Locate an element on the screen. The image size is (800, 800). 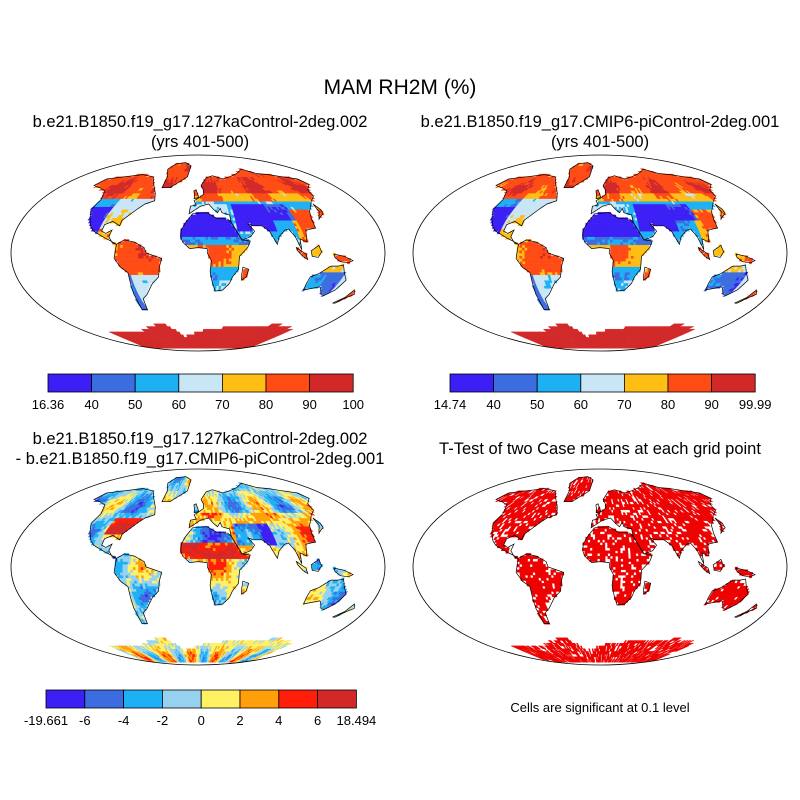
colorbar-label: 80 is located at coordinates (266, 404).